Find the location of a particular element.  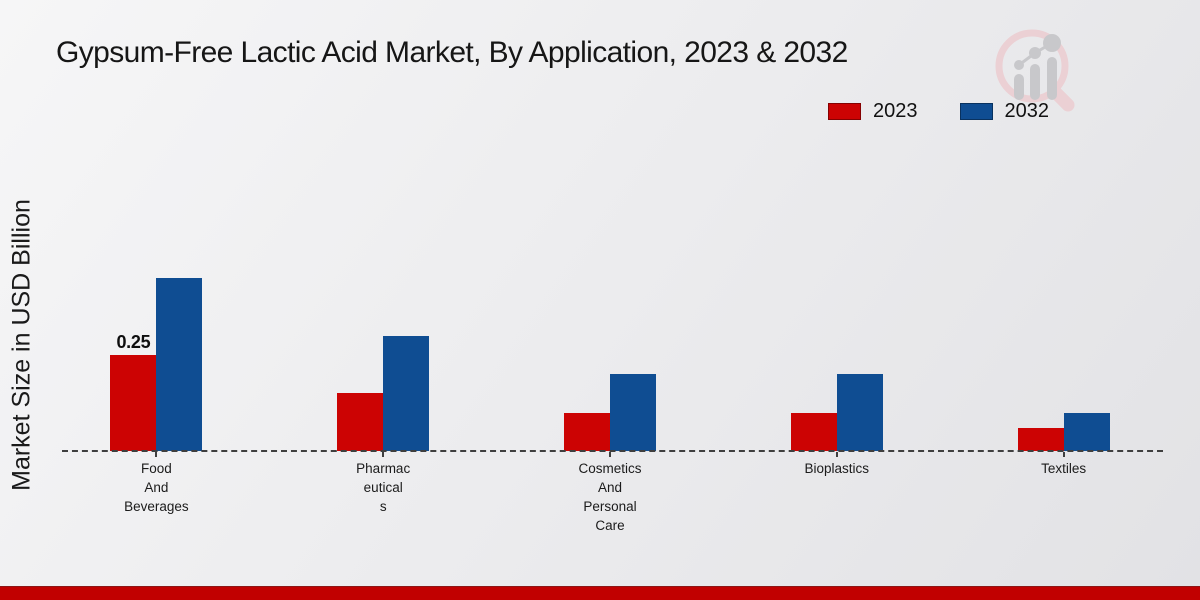

bar-2032-cosmetics-and-personal-care is located at coordinates (633, 412).